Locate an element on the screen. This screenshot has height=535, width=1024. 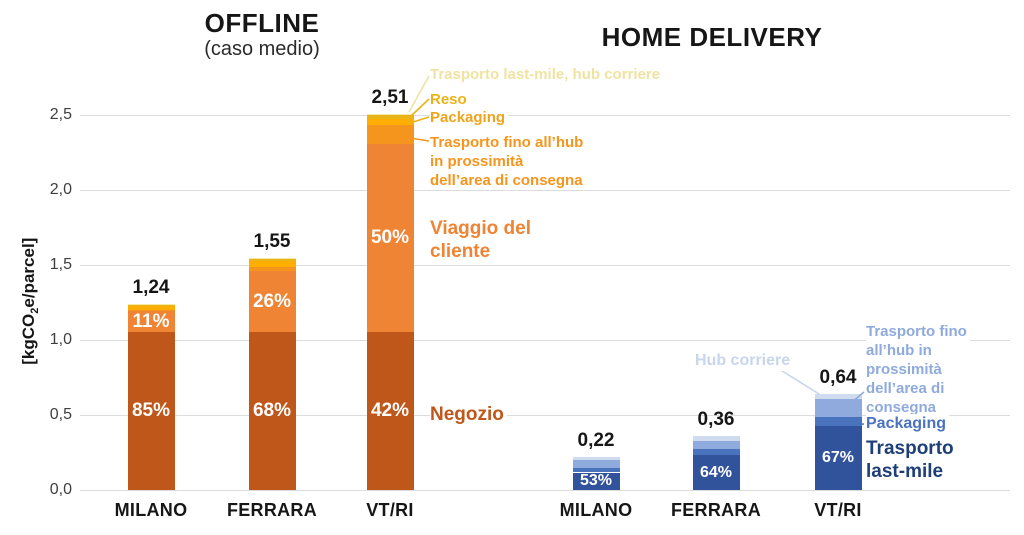
bar-percent-label: 42% is located at coordinates (390, 411).